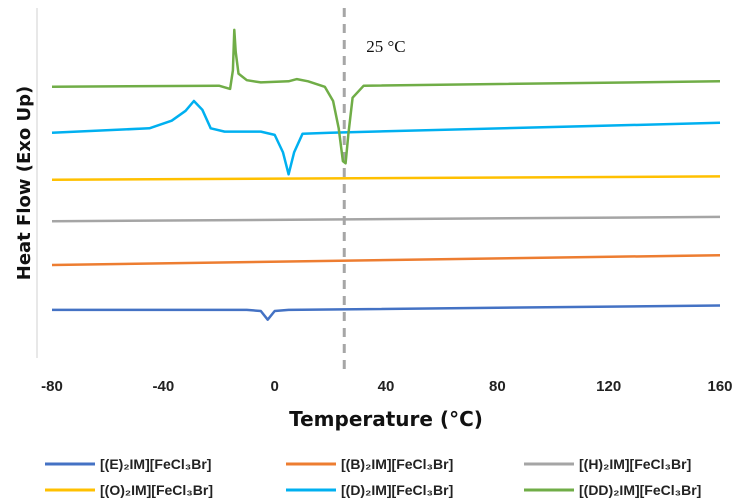  I want to click on x-tick-label: 40, so click(386, 386).